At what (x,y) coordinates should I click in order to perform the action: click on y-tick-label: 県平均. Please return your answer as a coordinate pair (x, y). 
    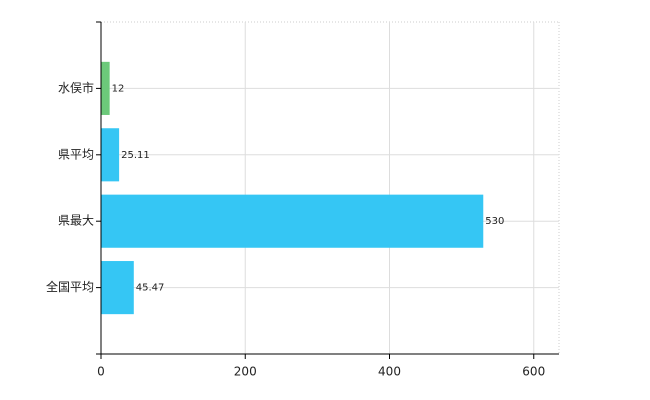
    Looking at the image, I should click on (76, 154).